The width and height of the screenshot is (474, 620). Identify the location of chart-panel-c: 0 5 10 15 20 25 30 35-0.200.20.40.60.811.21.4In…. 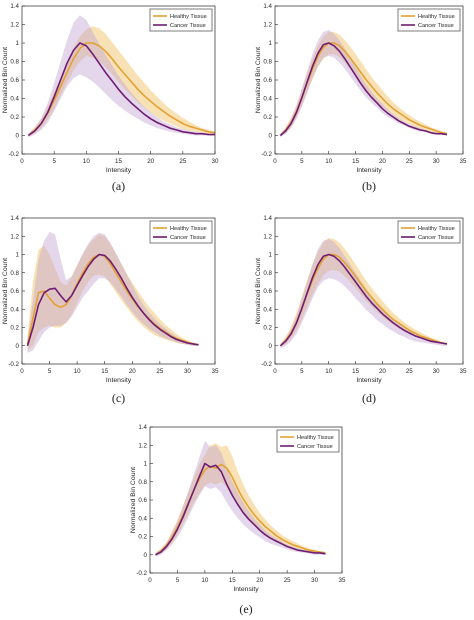
(110, 310).